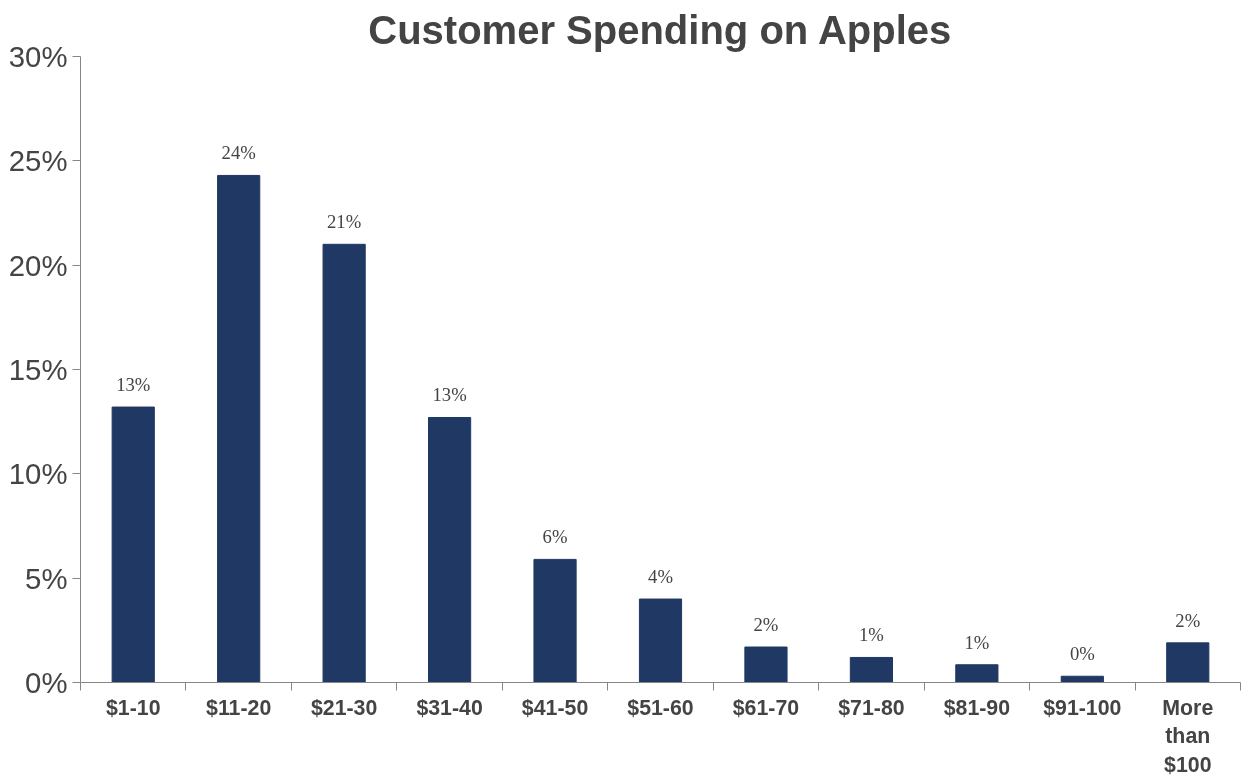 This screenshot has width=1254, height=783. Describe the element at coordinates (1188, 736) in the screenshot. I see `x-tick-label: More than $100` at that location.